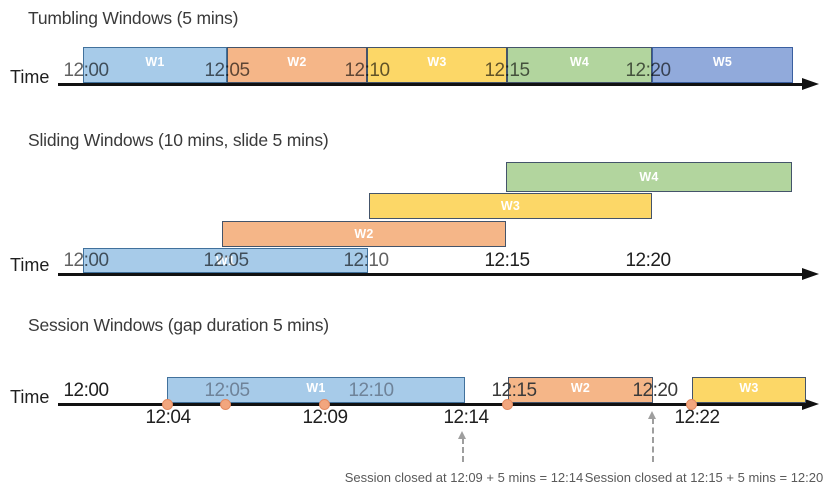 Image resolution: width=829 pixels, height=498 pixels. I want to click on tumbling-time-axis-label: Time, so click(30, 77).